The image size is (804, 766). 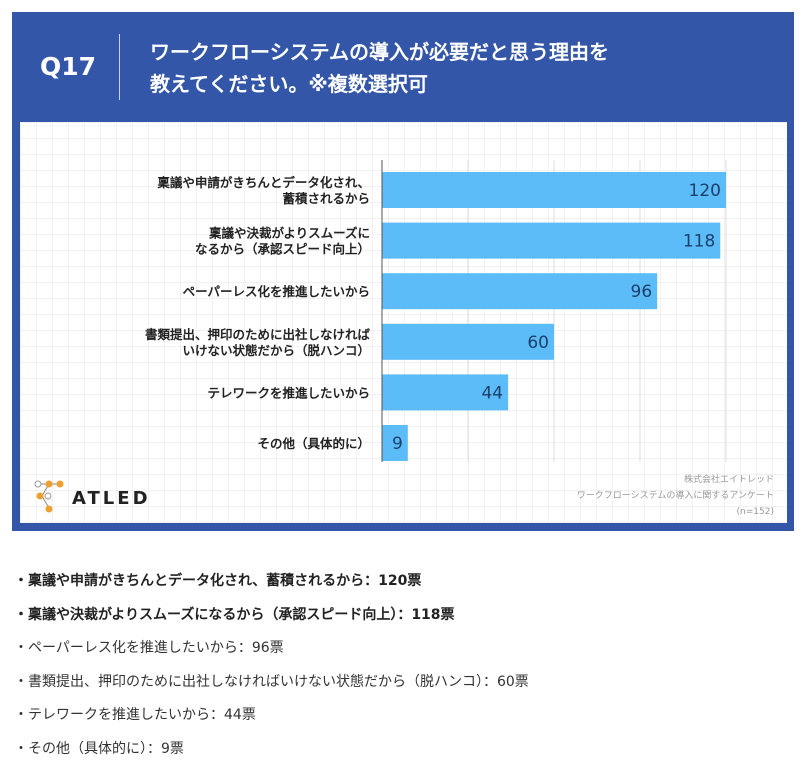 I want to click on category-label: いけない状態だから（脱ハンコ）, so click(x=276, y=350).